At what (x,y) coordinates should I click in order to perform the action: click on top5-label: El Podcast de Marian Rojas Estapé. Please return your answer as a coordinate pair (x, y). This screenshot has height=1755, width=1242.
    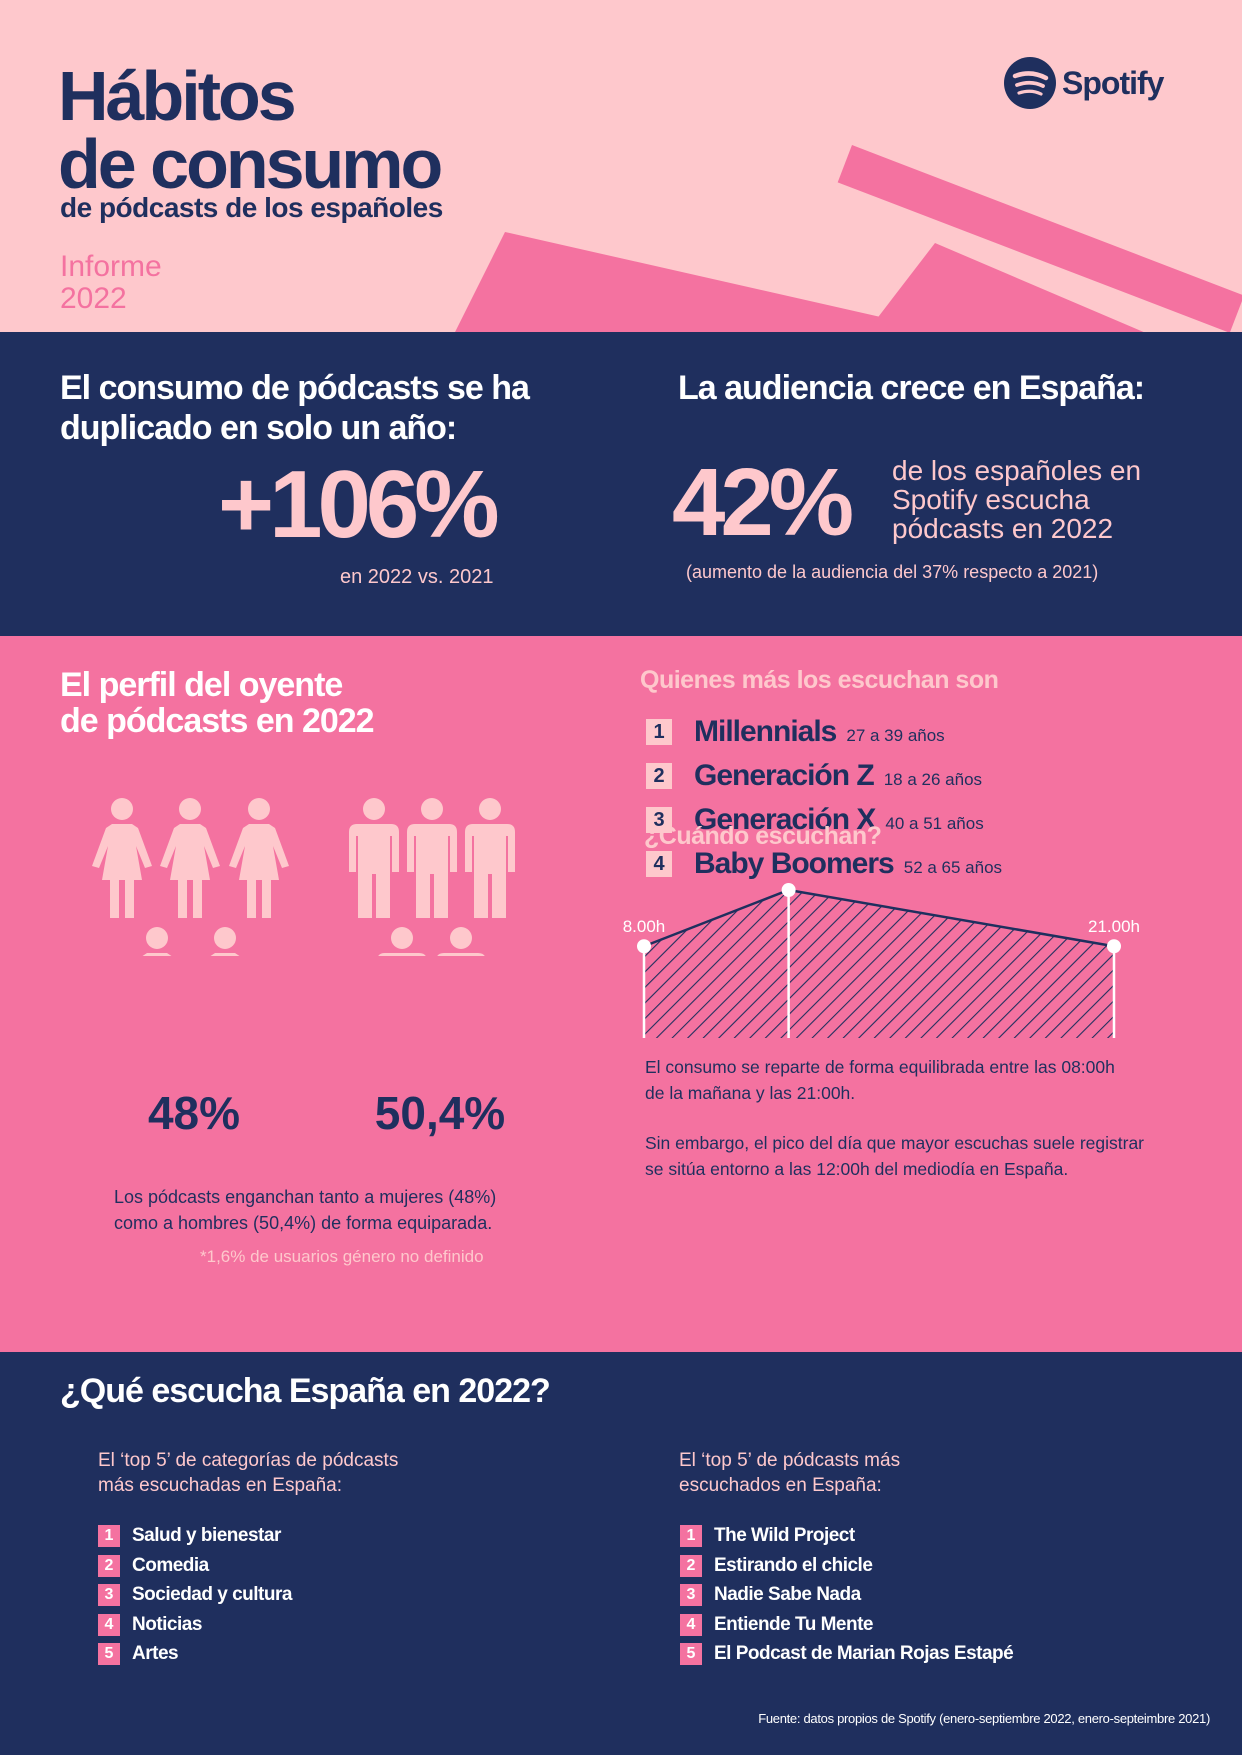
    Looking at the image, I should click on (864, 1653).